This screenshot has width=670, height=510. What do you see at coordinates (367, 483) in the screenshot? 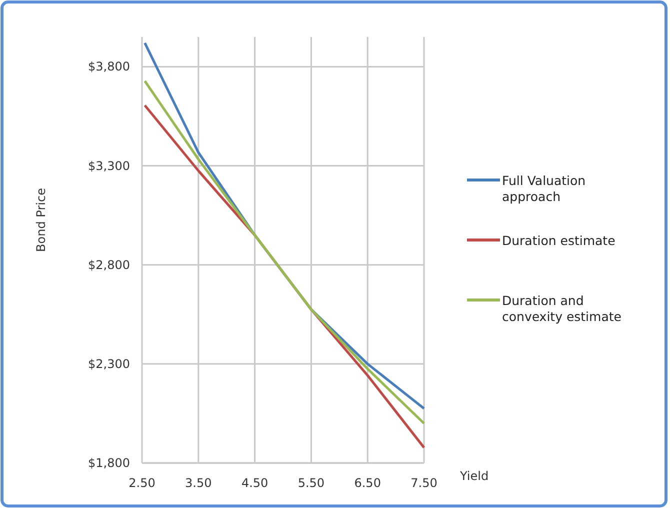
I see `x-tick-label: 6.50` at bounding box center [367, 483].